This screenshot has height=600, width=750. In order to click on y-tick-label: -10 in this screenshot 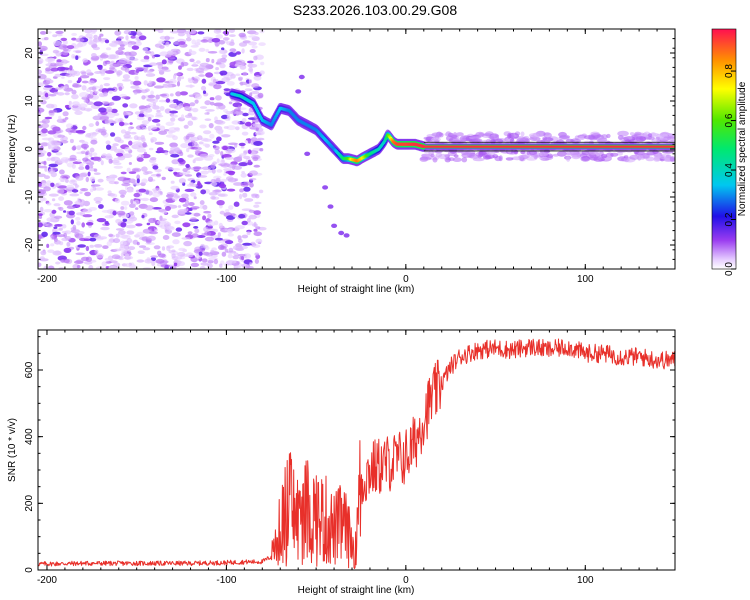, I will do `click(29, 196)`.